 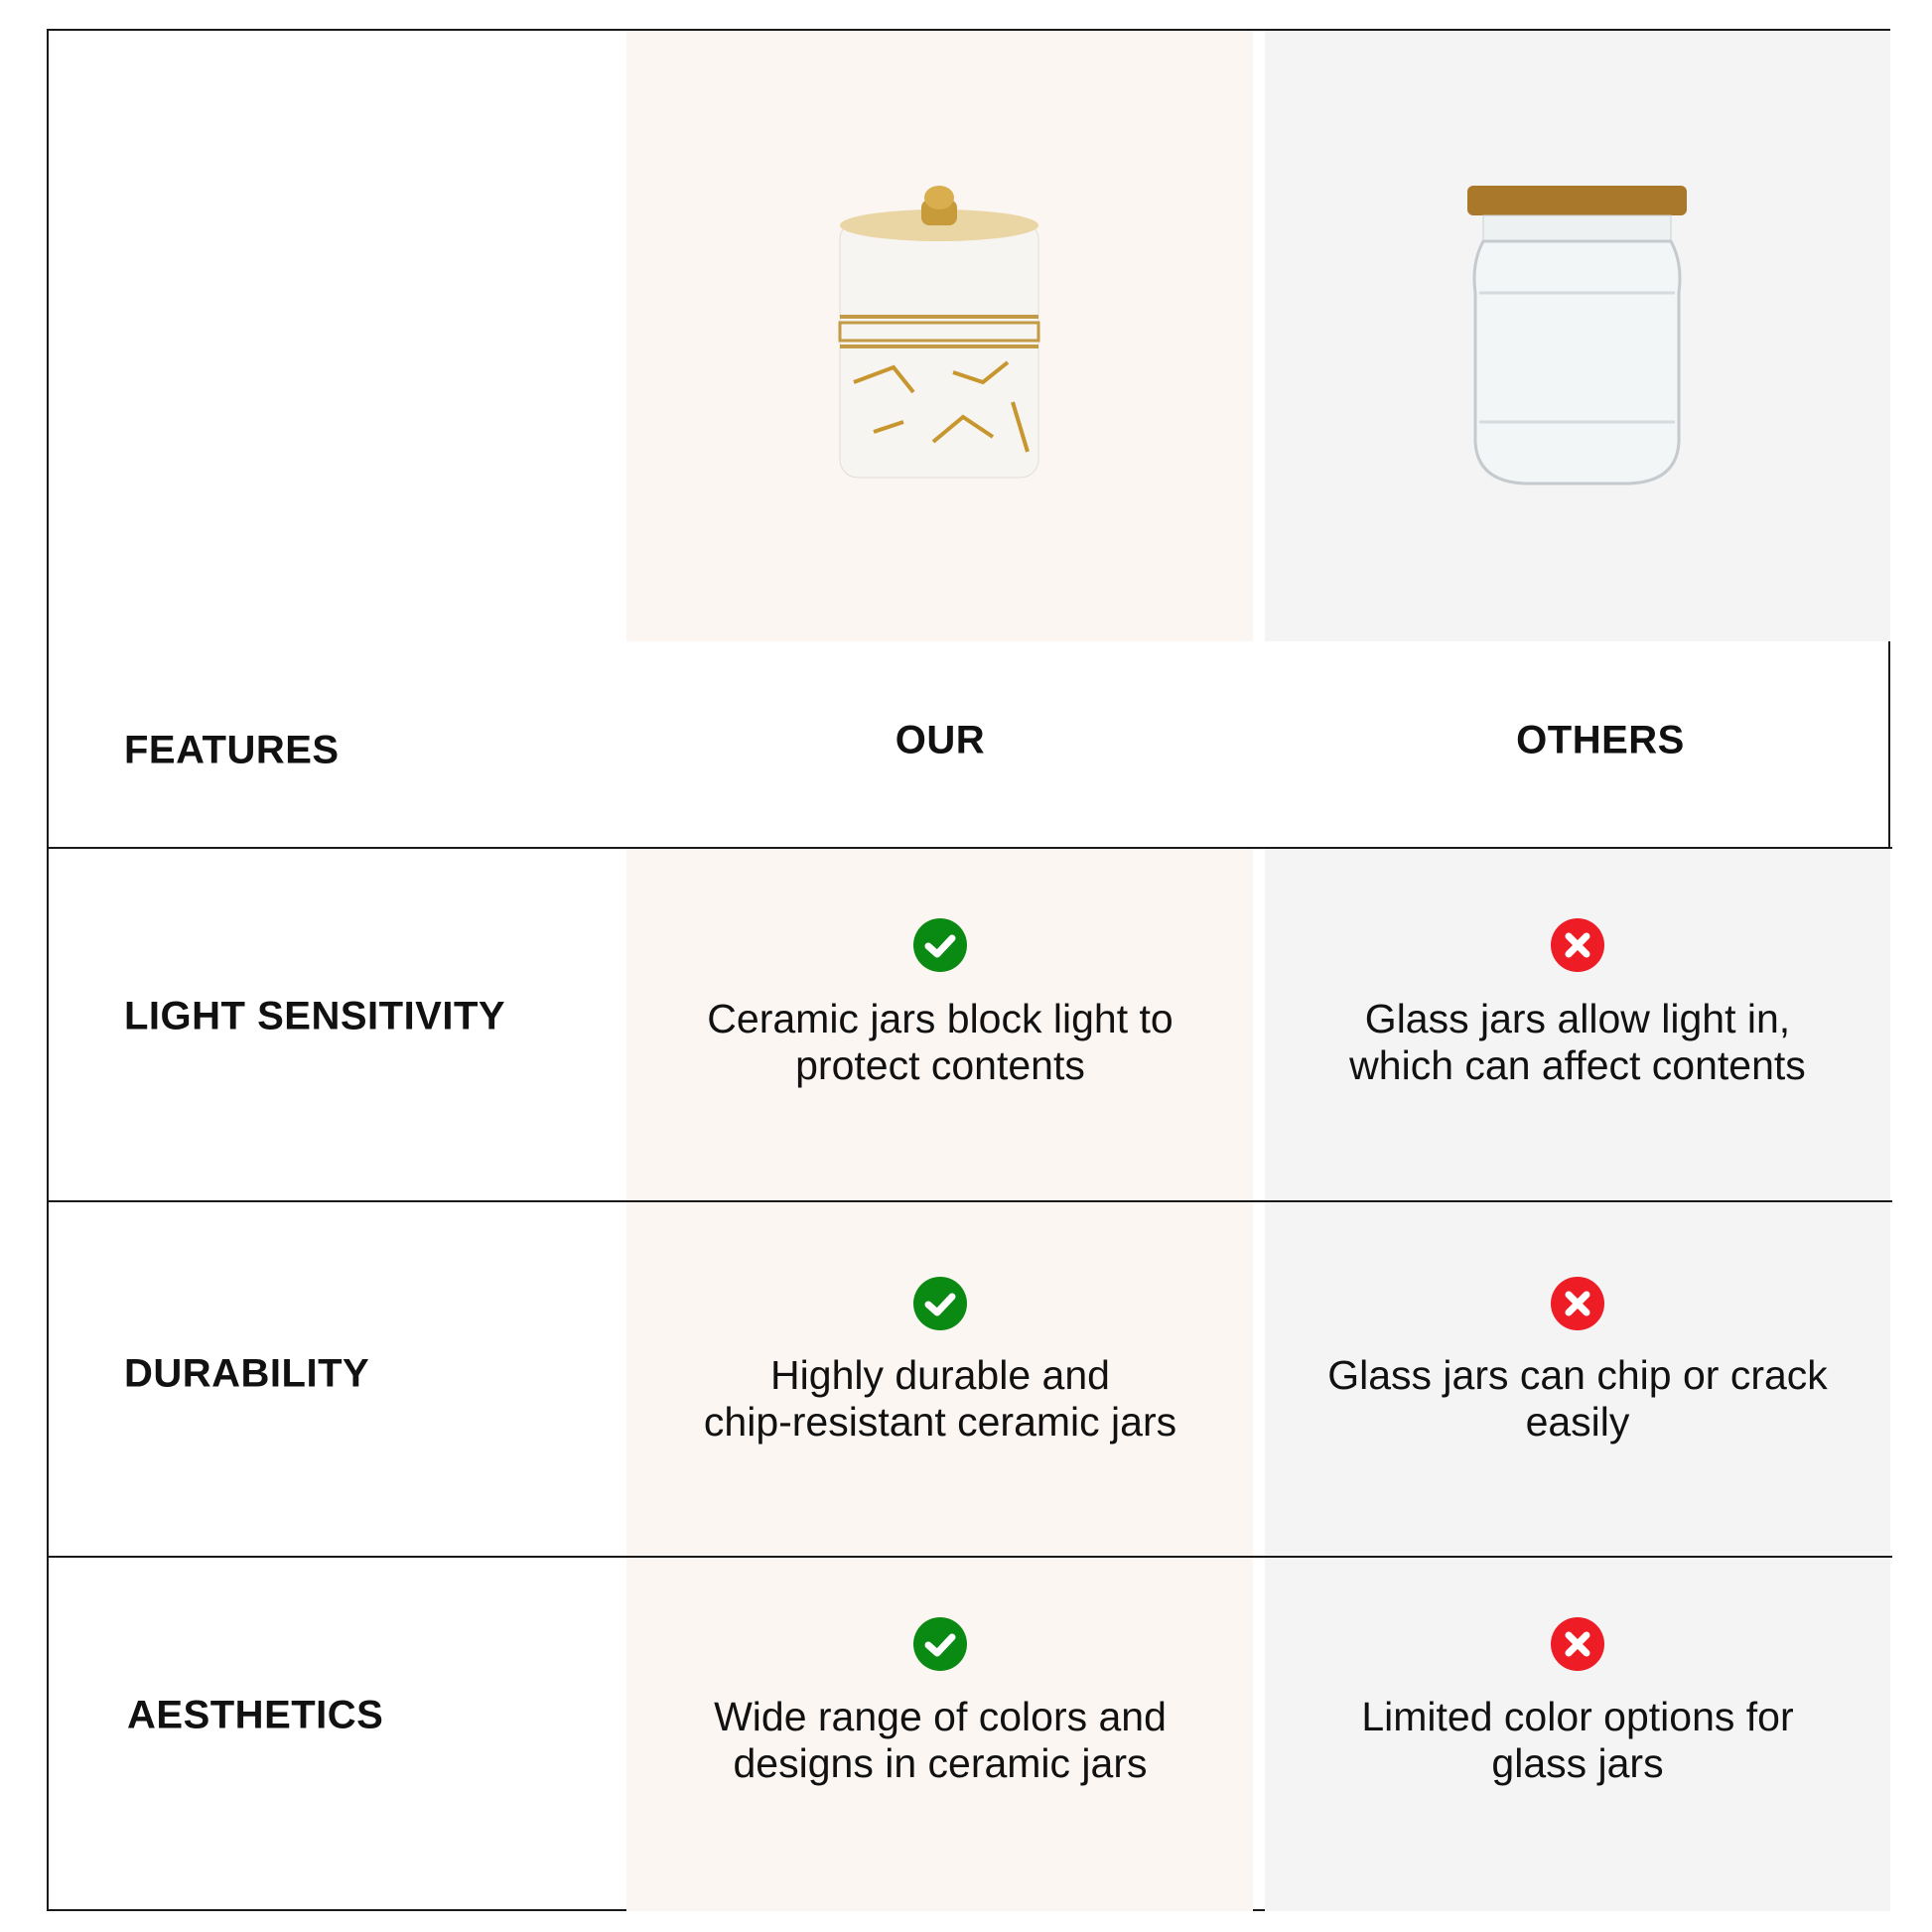 I want to click on features-column-header: FEATURES, so click(x=232, y=750).